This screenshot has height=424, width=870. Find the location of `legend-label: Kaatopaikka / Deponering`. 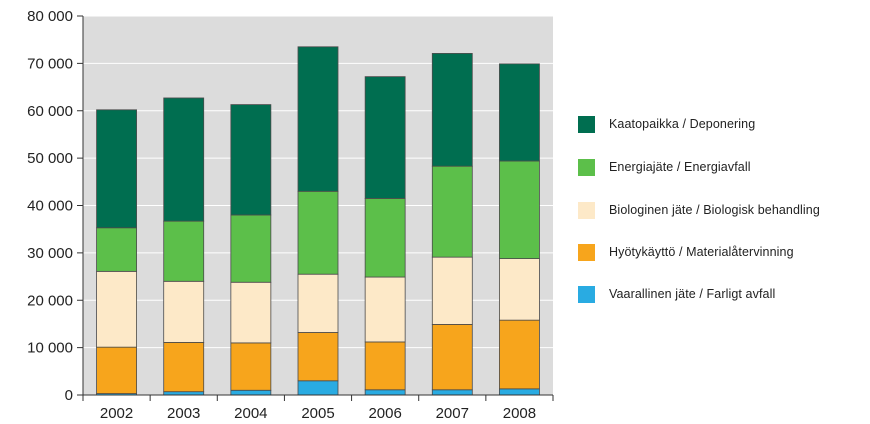

legend-label: Kaatopaikka / Deponering is located at coordinates (682, 124).